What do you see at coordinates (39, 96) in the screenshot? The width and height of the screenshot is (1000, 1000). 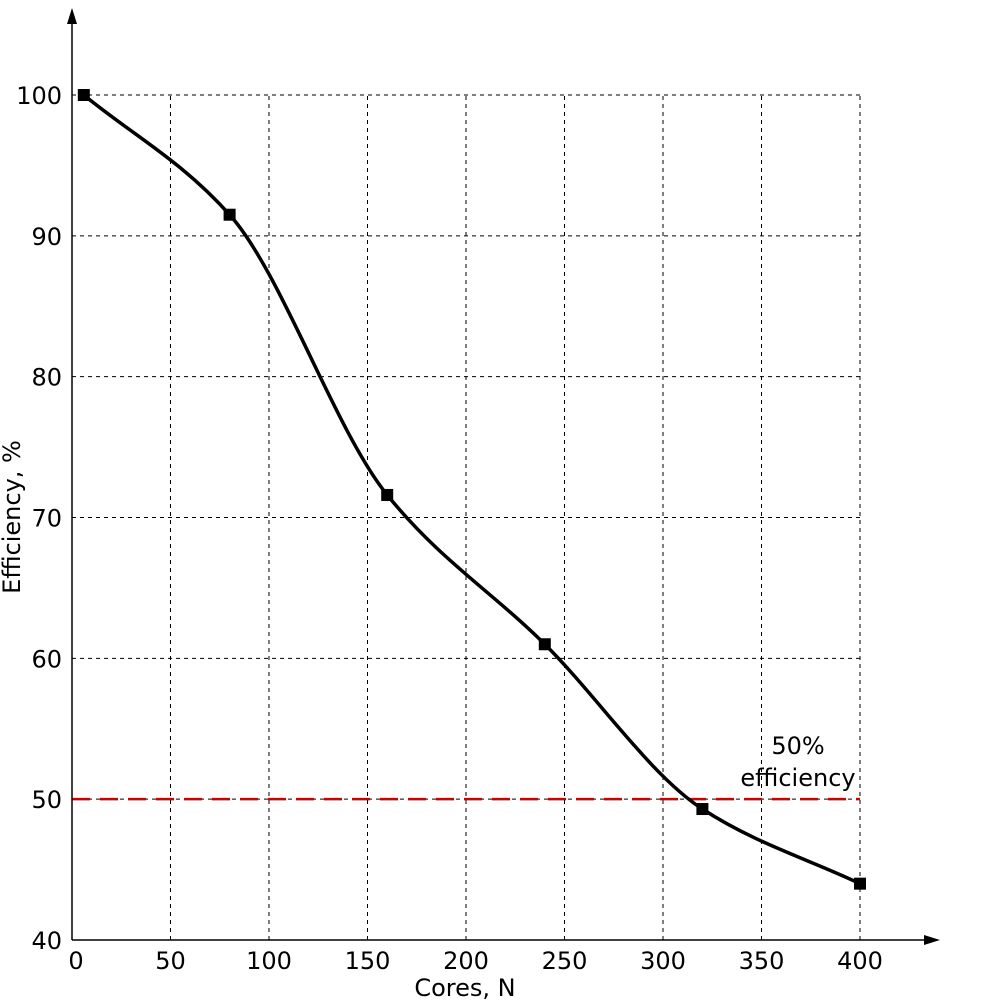 I see `y-tick-label: 100` at bounding box center [39, 96].